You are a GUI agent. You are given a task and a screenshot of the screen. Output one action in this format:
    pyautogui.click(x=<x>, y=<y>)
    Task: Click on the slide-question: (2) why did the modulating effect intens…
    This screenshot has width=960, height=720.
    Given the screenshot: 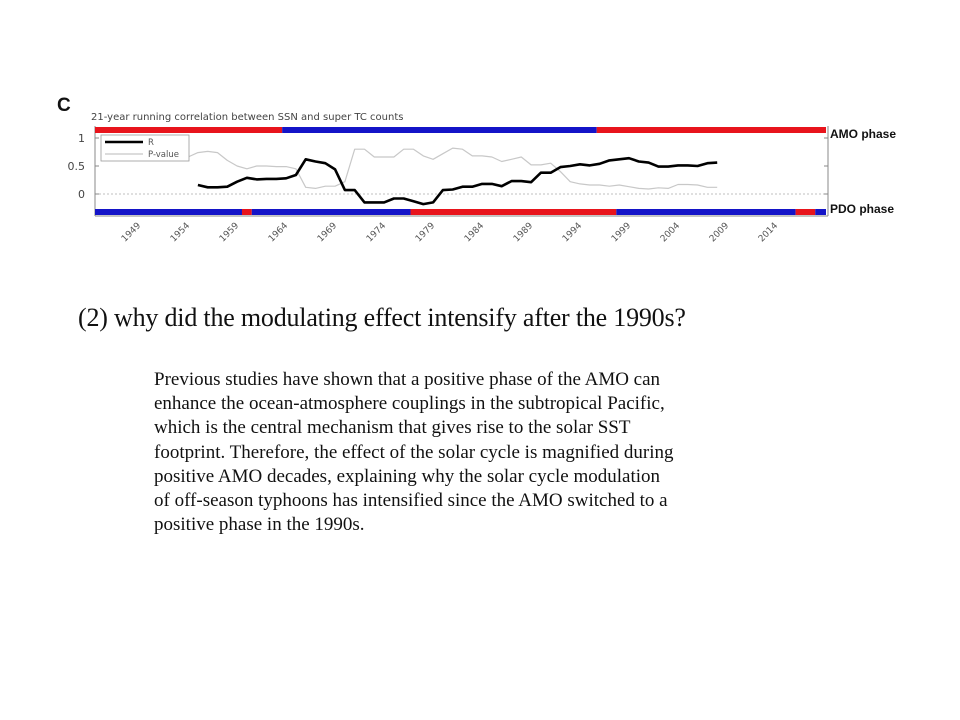 What is the action you would take?
    pyautogui.click(x=382, y=317)
    